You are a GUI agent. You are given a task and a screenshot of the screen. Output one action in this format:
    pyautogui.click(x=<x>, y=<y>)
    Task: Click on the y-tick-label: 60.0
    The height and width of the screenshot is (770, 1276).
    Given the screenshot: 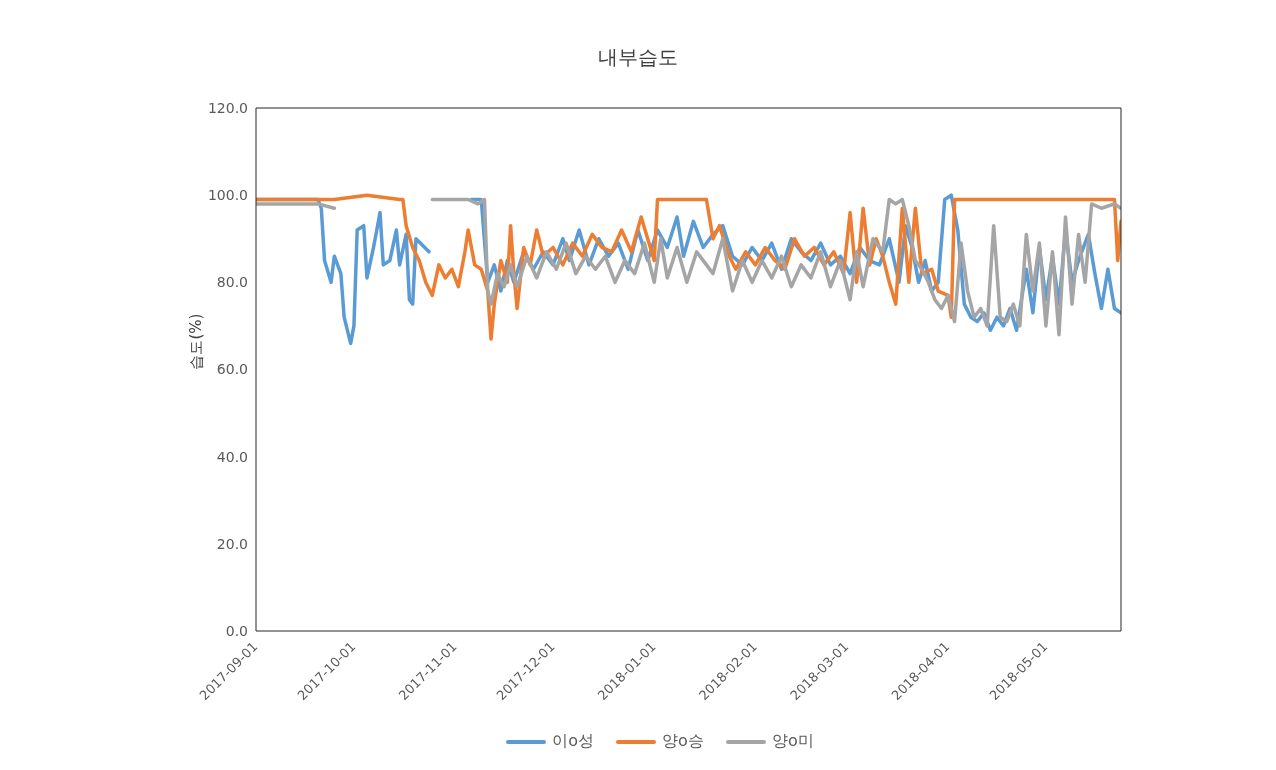 What is the action you would take?
    pyautogui.click(x=232, y=369)
    